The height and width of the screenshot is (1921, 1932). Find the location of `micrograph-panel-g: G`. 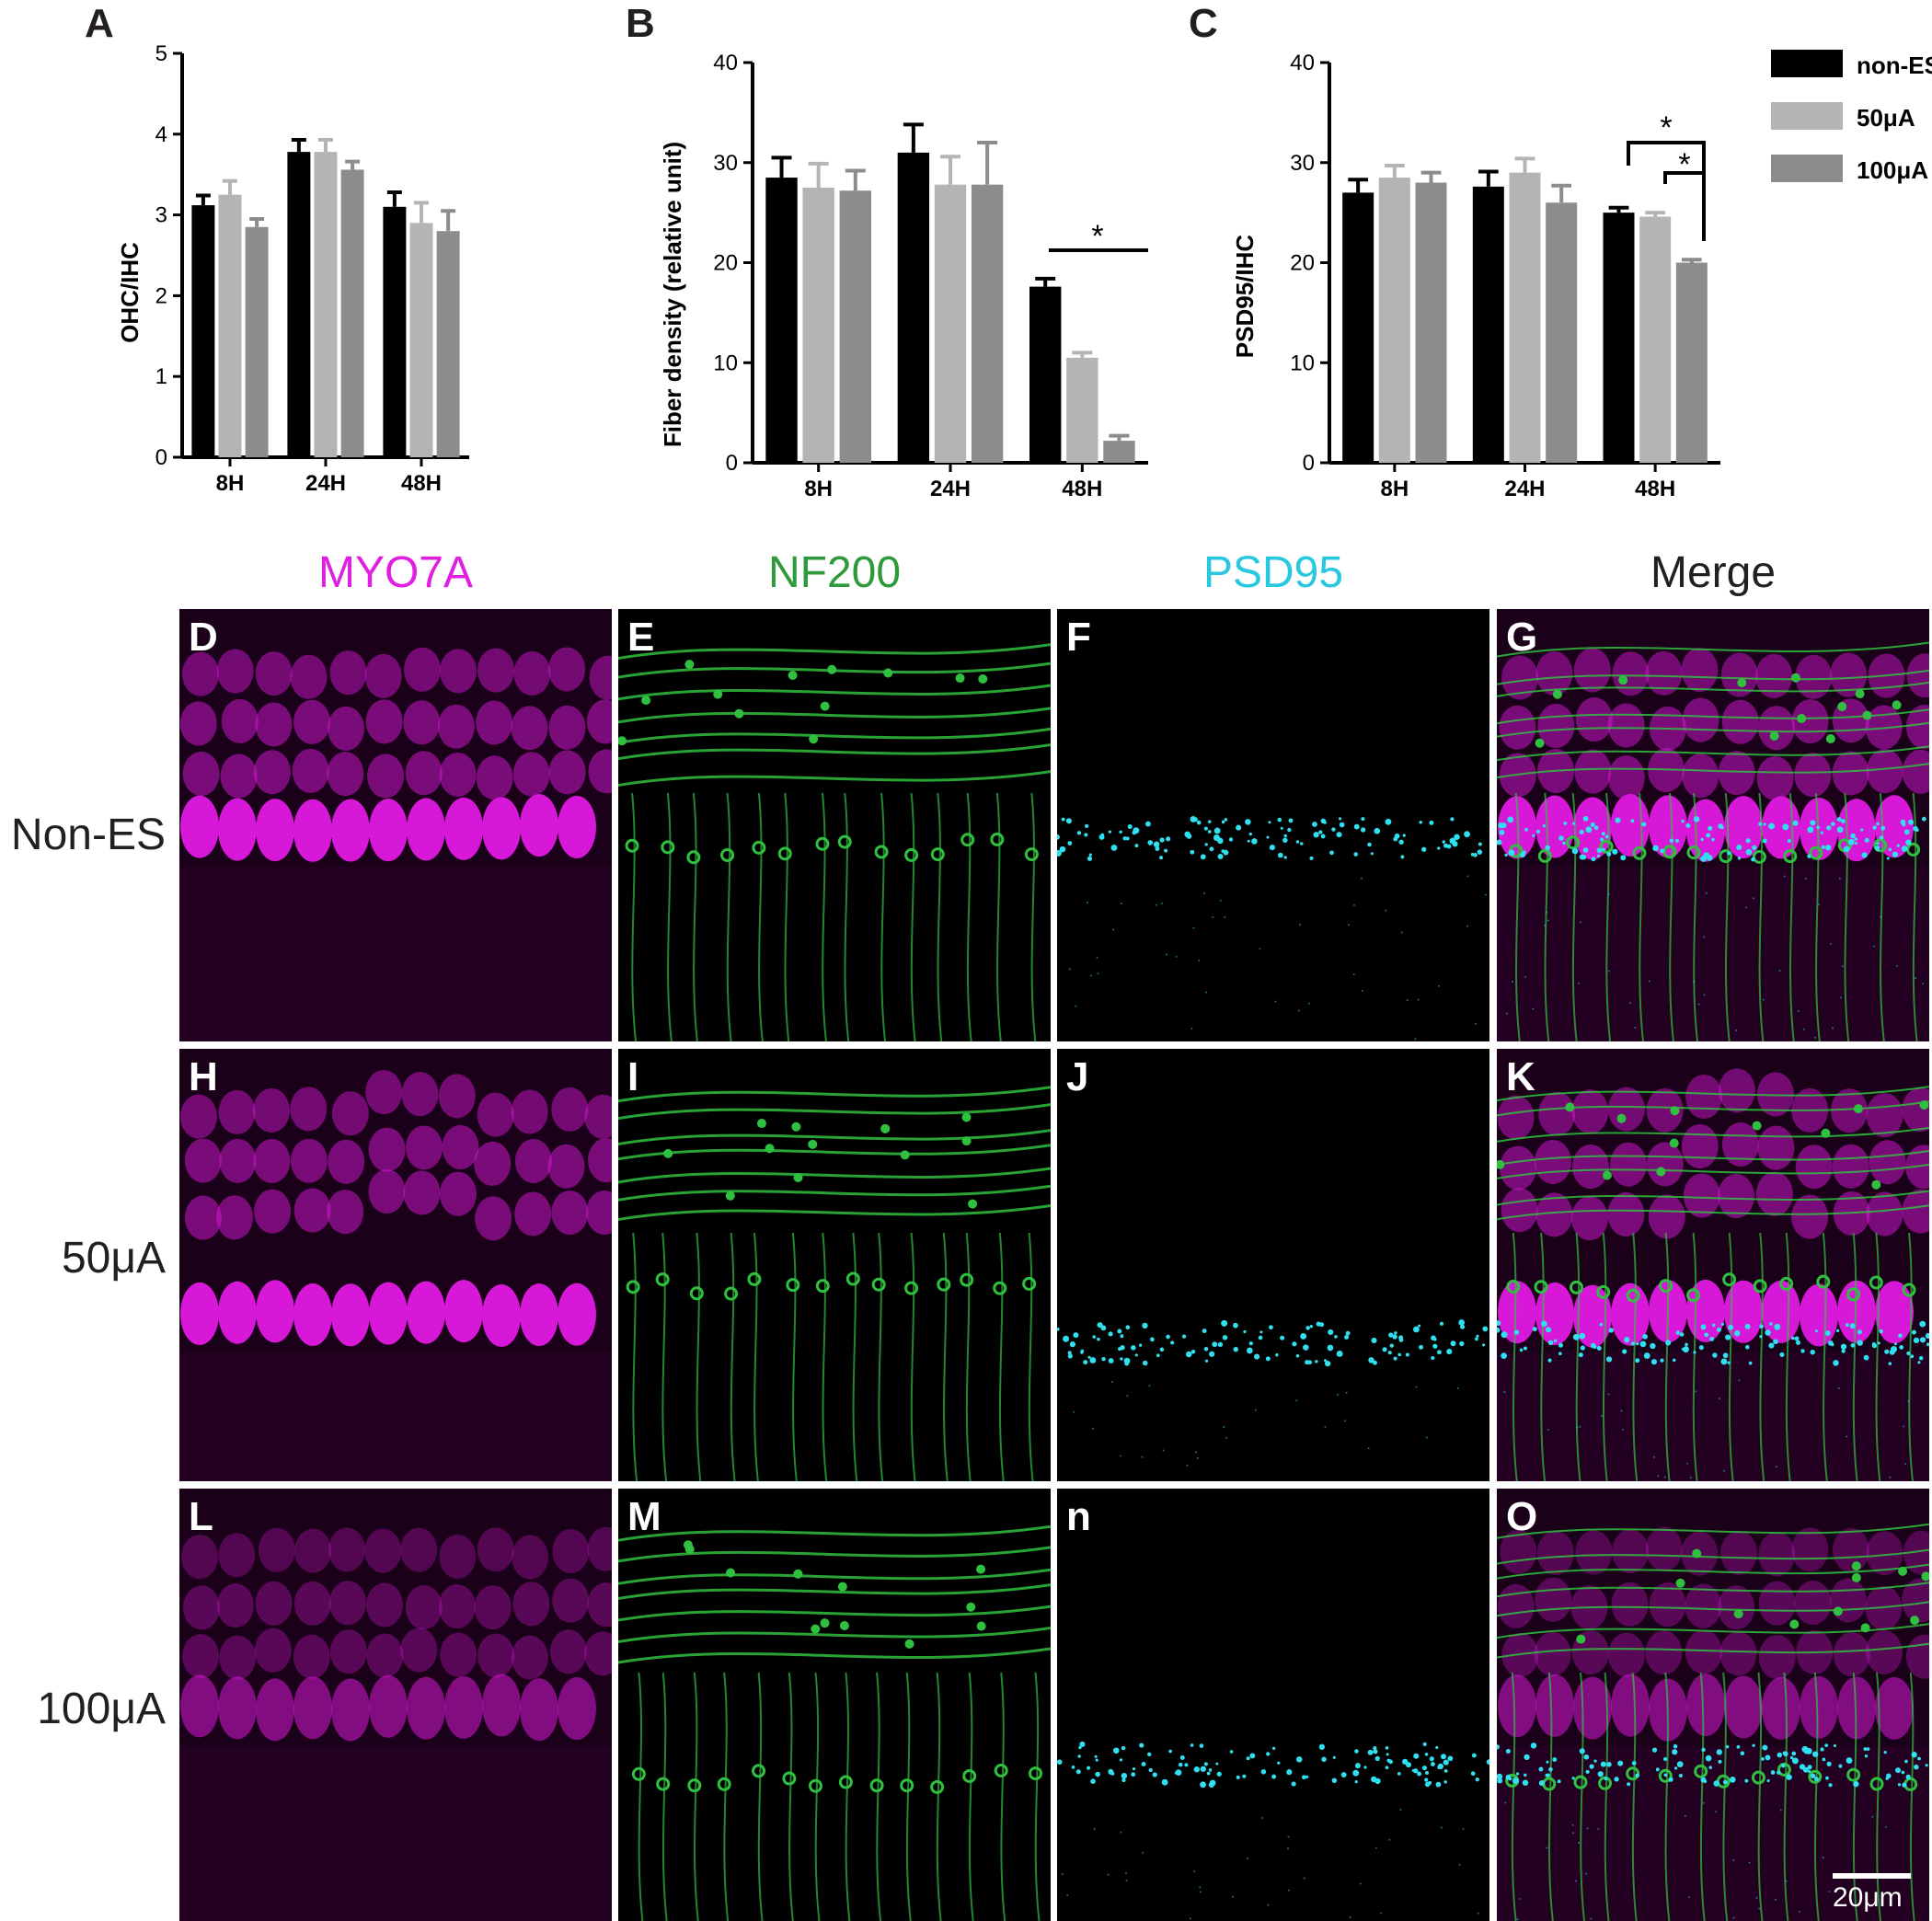

micrograph-panel-g: G is located at coordinates (1713, 825).